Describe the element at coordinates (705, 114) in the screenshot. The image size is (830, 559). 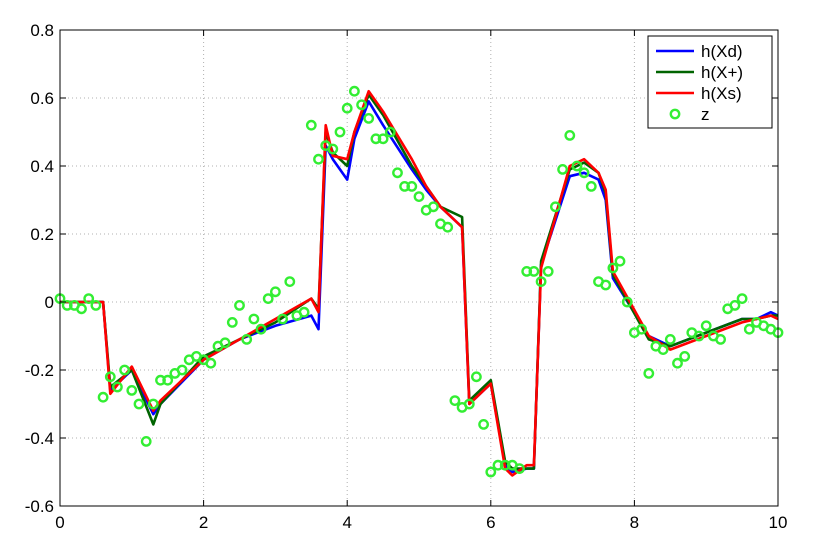
I see `legend-label: z` at that location.